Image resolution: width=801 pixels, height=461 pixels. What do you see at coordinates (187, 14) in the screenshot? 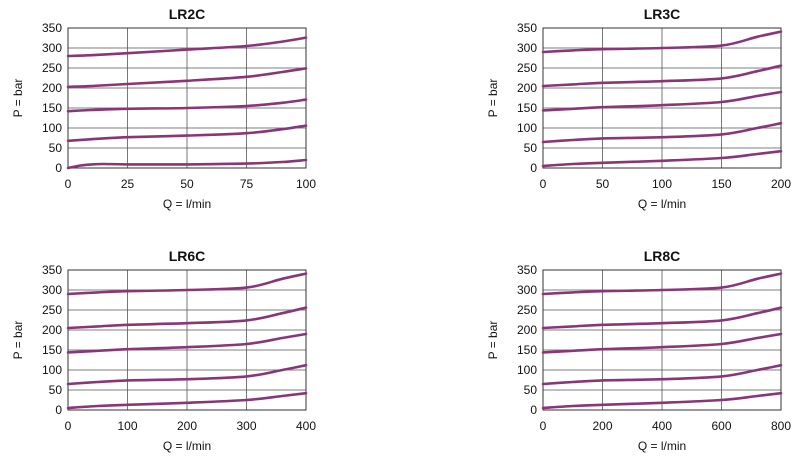
I see `chart-title: LR2C` at bounding box center [187, 14].